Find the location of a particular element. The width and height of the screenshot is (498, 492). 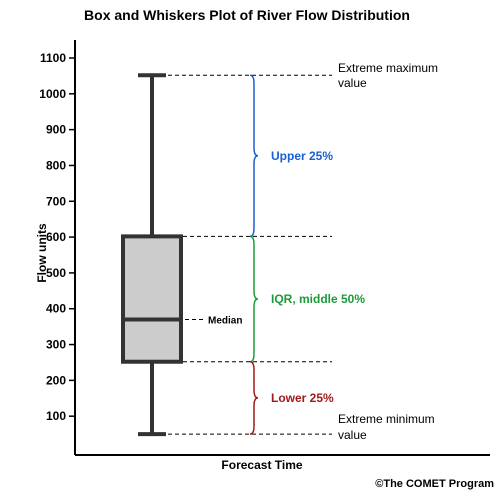

y-tick-label: 400 is located at coordinates (56, 309).